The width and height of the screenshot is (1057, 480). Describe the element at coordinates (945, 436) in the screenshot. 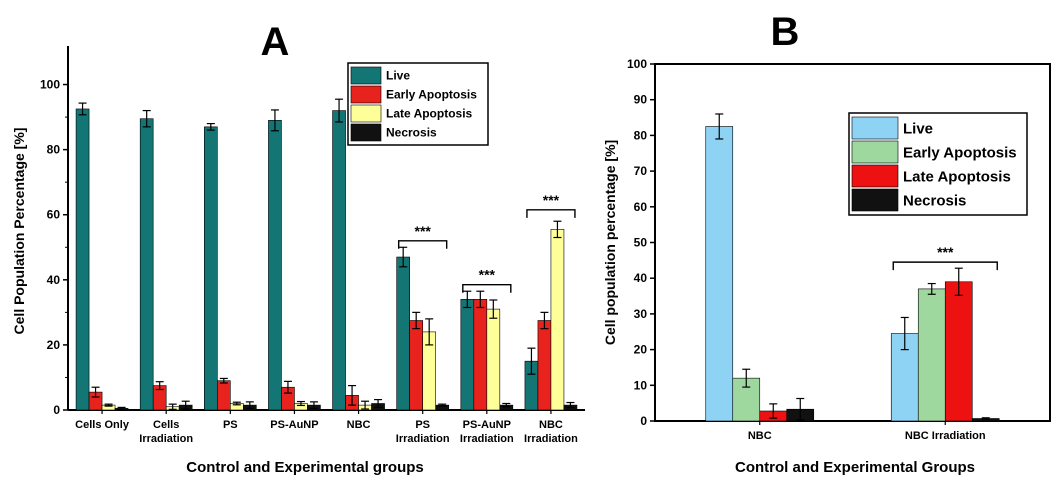

I see `x-tick-label: NBC Irradiation` at that location.